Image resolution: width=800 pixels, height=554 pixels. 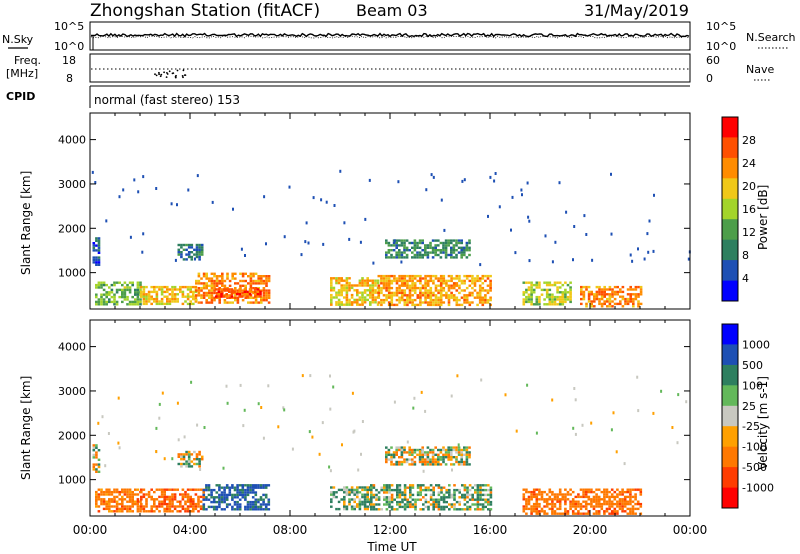 I want to click on freq-panel-frame, so click(x=390, y=68).